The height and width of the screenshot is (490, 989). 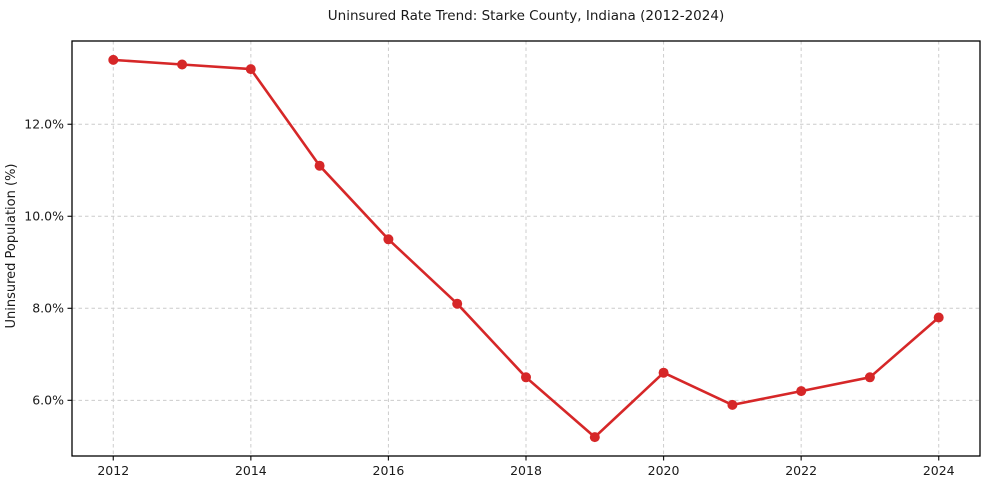 I want to click on y-tick-label: 8.0%, so click(x=48, y=308).